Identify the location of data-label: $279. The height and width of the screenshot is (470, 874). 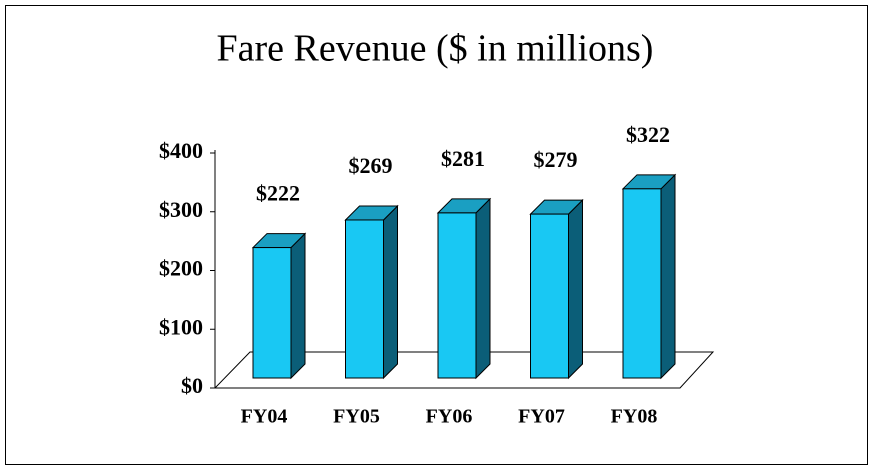
(556, 159).